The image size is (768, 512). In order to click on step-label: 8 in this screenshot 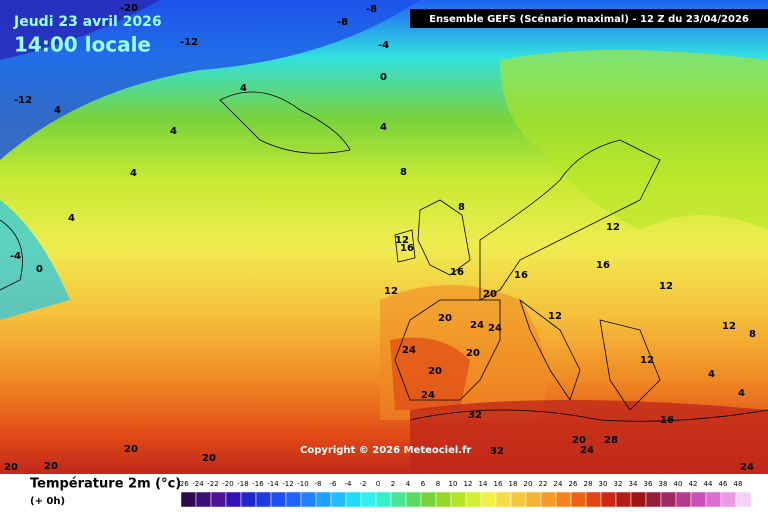, I will do `click(438, 484)`.